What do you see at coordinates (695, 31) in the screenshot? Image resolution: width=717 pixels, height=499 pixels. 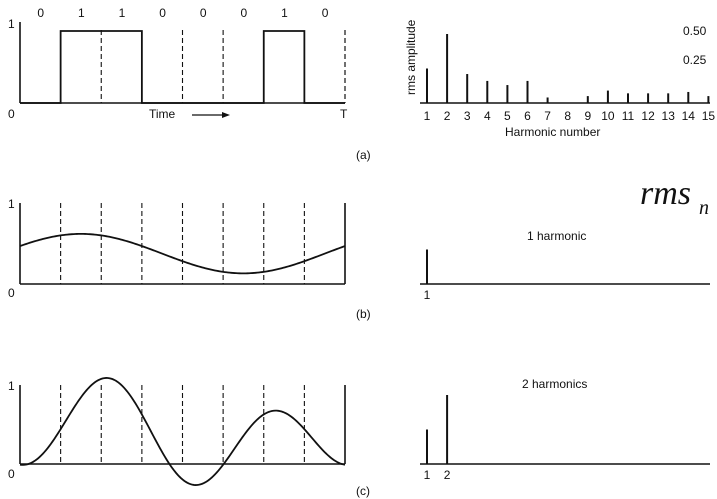 I see `spectrum-tick-upper: 0.50` at bounding box center [695, 31].